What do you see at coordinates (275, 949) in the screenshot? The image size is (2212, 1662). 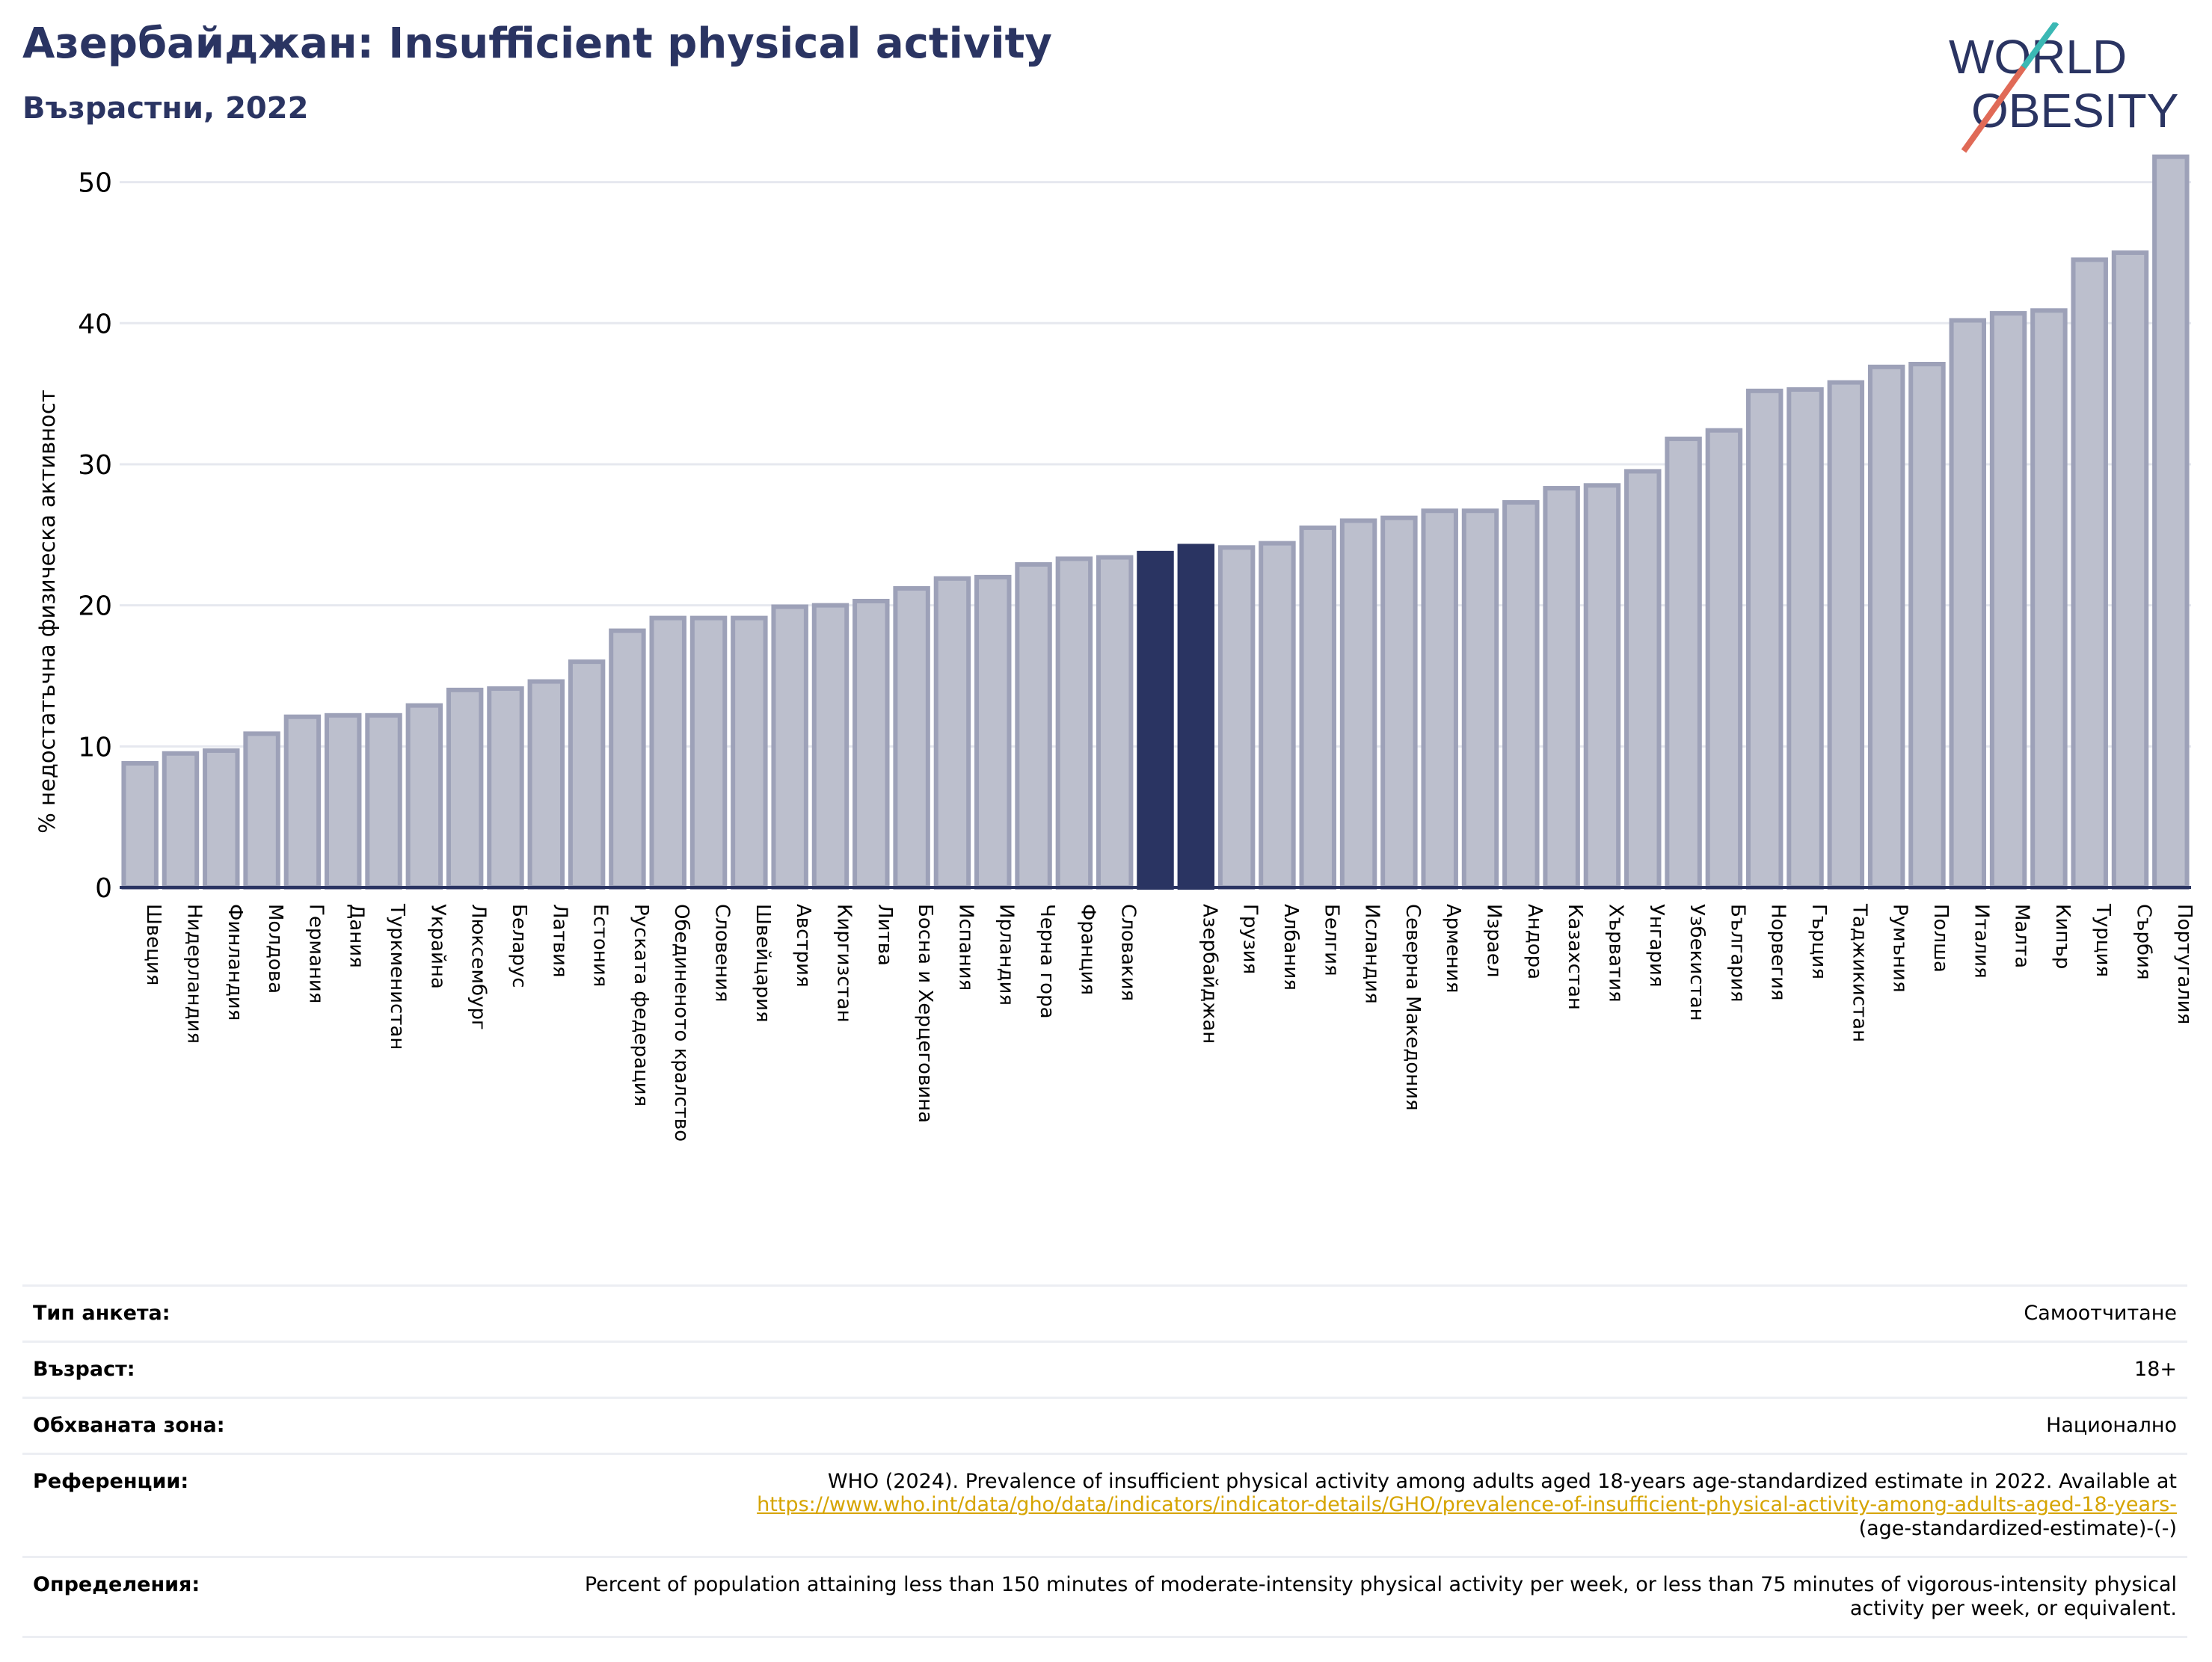 I see `x-tick-label: Молдова` at bounding box center [275, 949].